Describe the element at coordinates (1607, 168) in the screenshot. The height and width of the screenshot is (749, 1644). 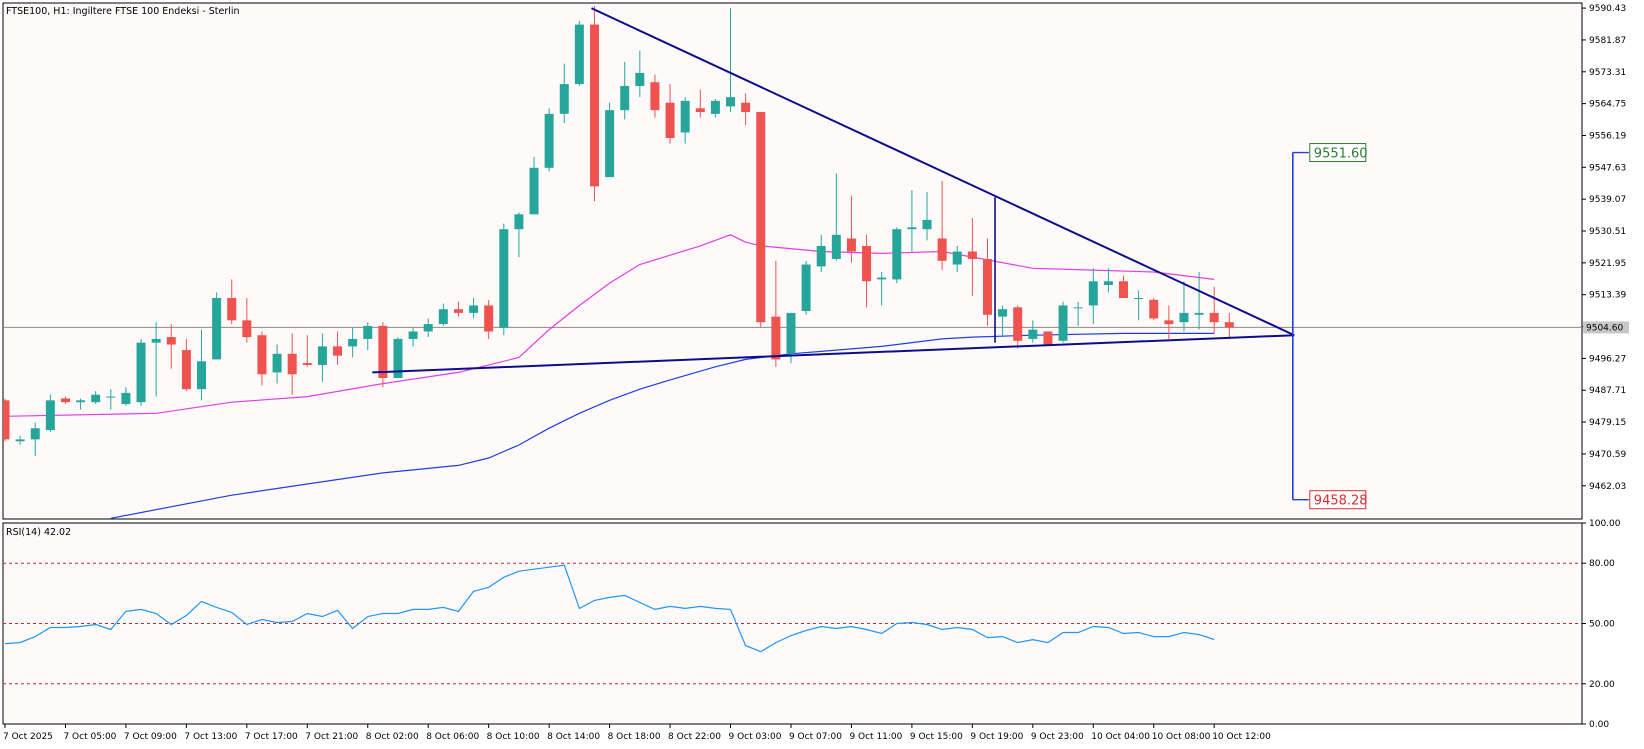
I see `price-tick-label: 9547.63` at that location.